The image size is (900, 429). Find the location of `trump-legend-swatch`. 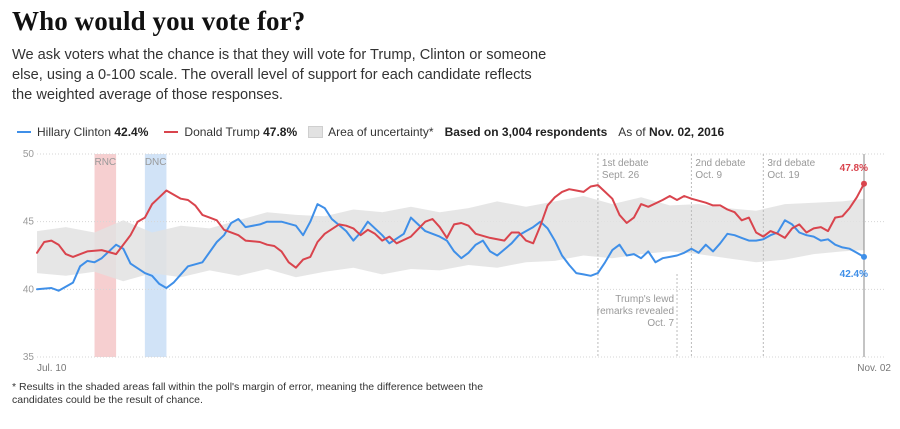

trump-legend-swatch is located at coordinates (171, 132).